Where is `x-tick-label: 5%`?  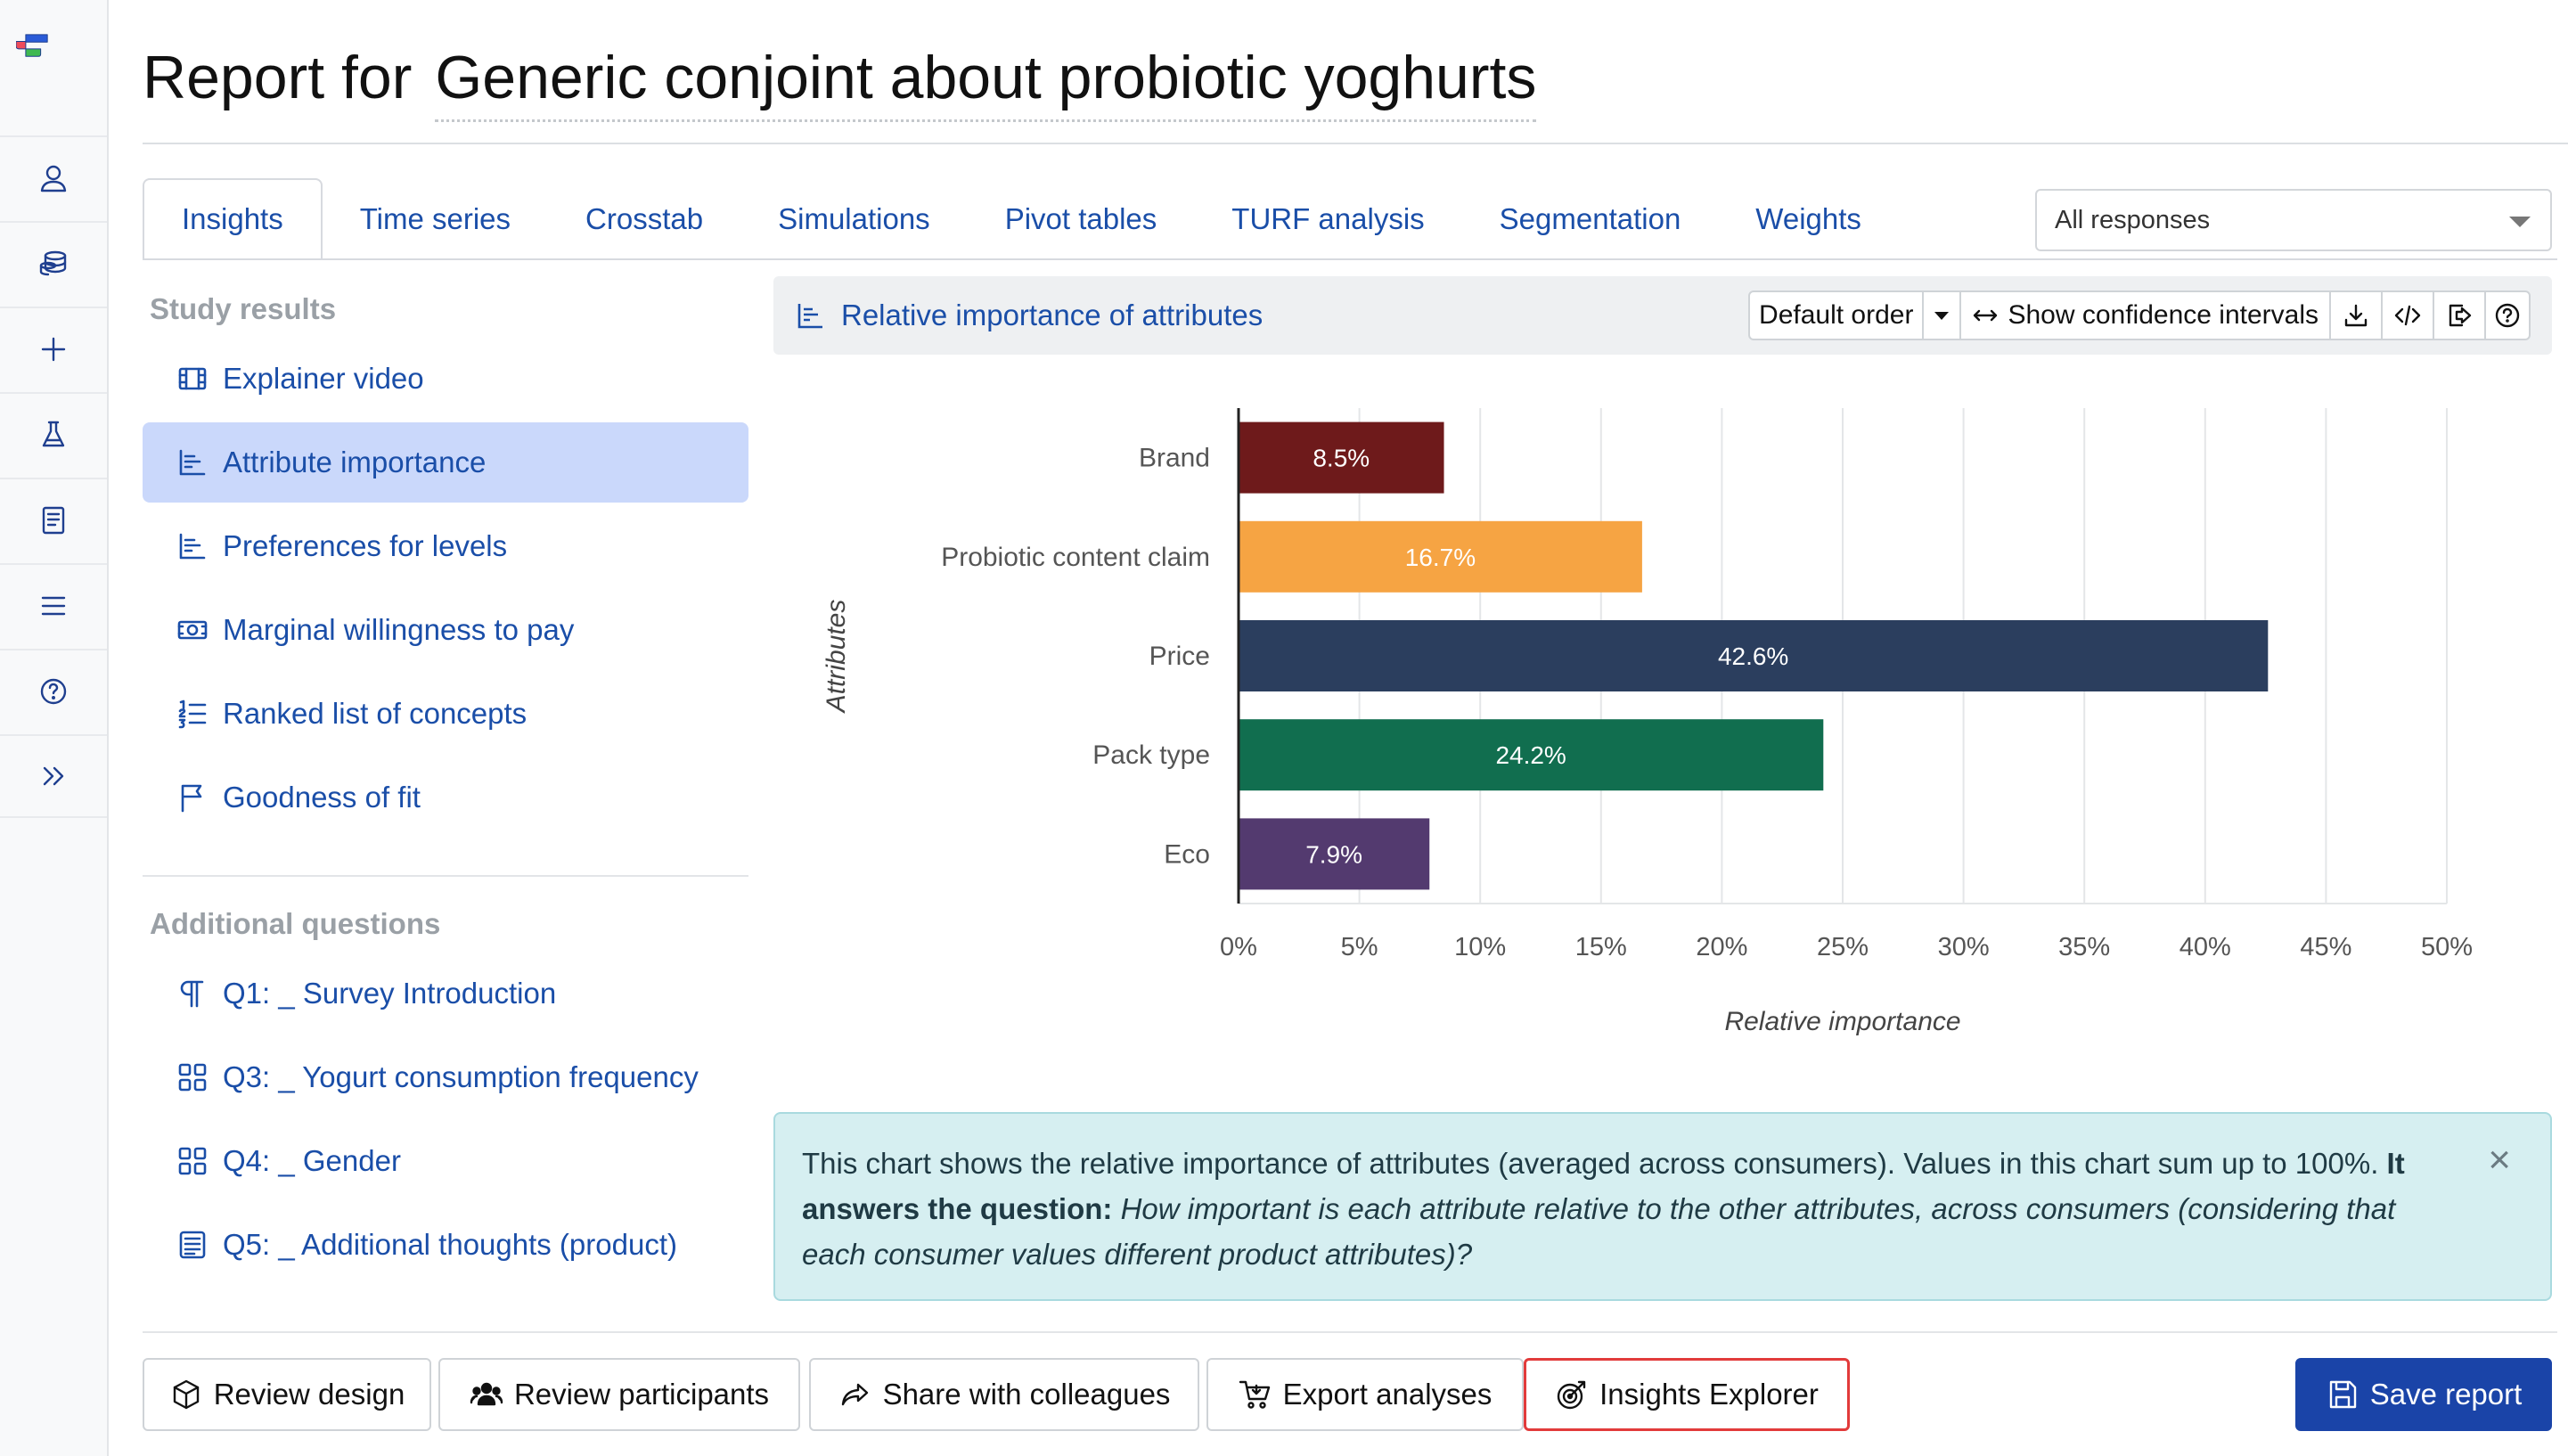 x-tick-label: 5% is located at coordinates (1360, 947).